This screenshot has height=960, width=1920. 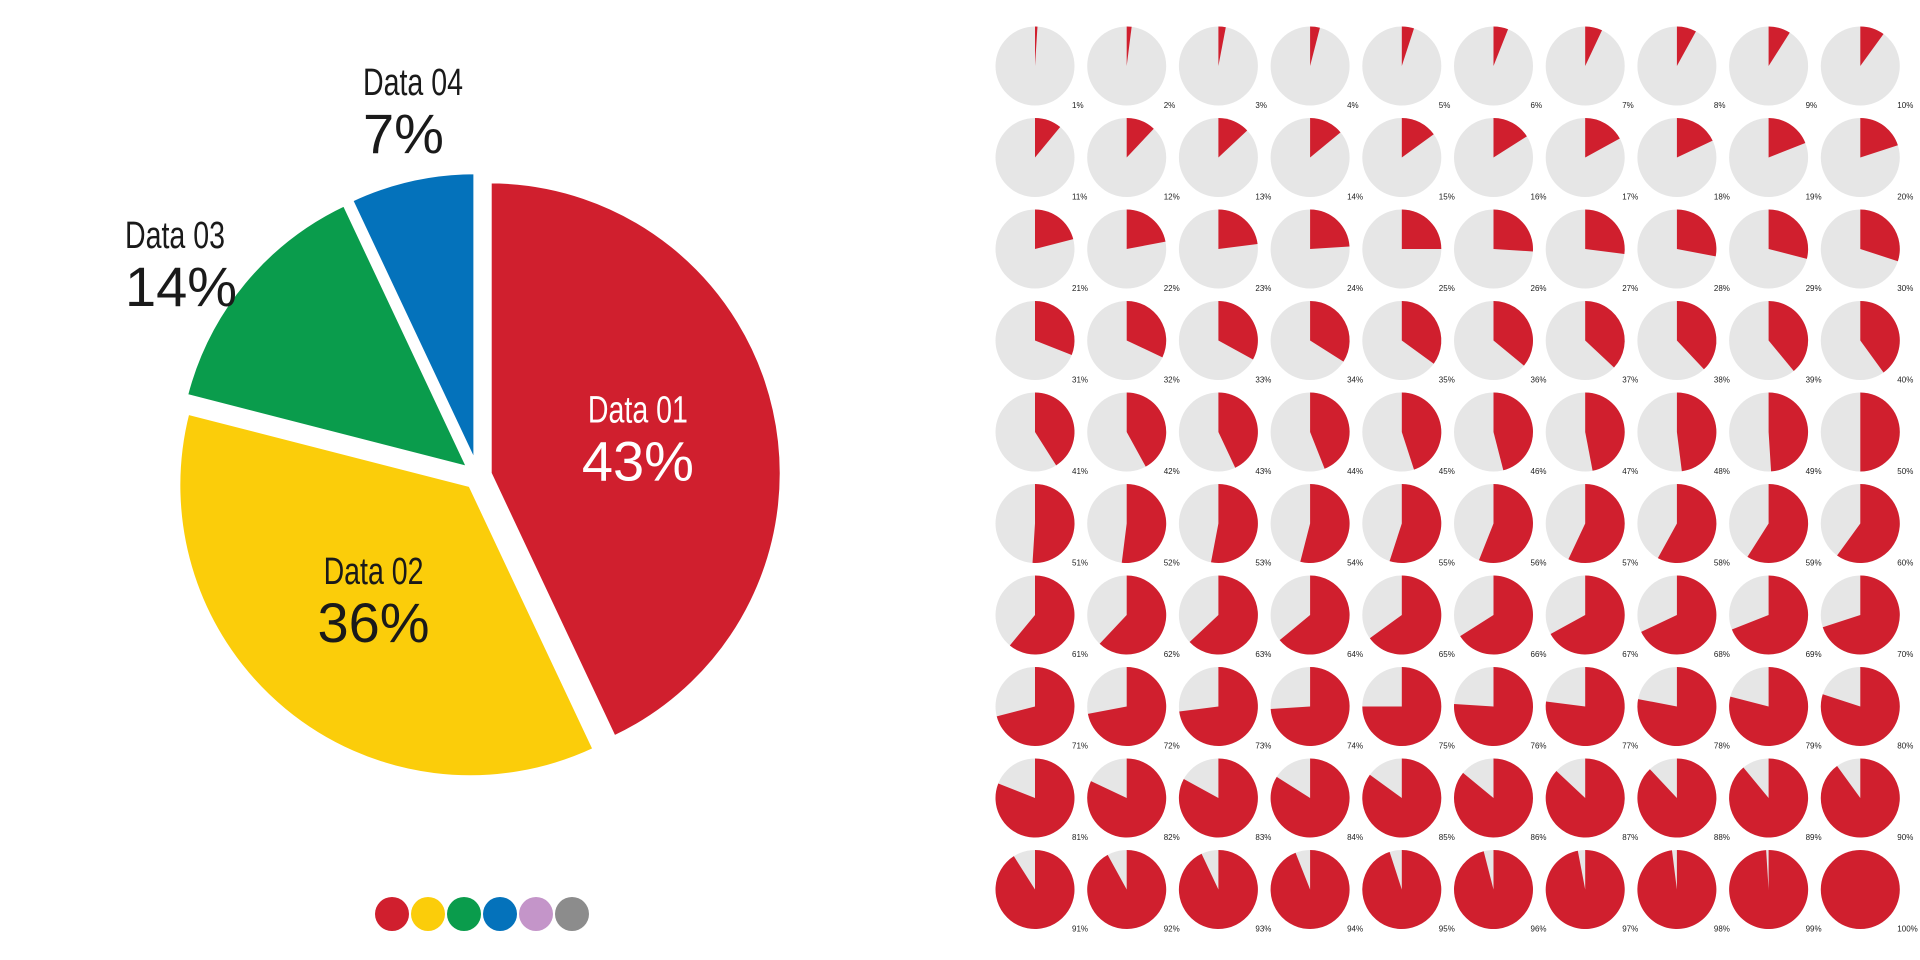 What do you see at coordinates (1866, 800) in the screenshot?
I see `percent-pie: 90%` at bounding box center [1866, 800].